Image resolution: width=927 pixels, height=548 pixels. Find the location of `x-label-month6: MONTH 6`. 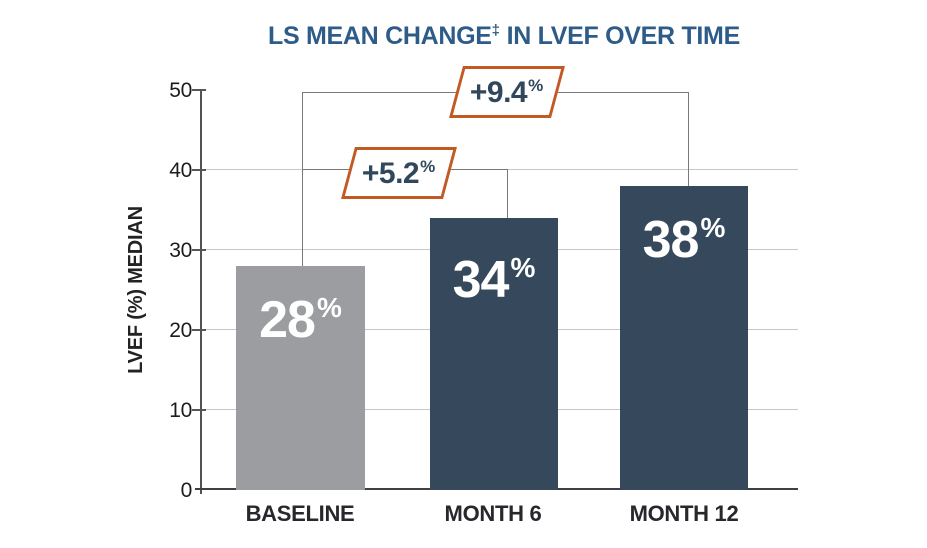

x-label-month6: MONTH 6 is located at coordinates (493, 513).